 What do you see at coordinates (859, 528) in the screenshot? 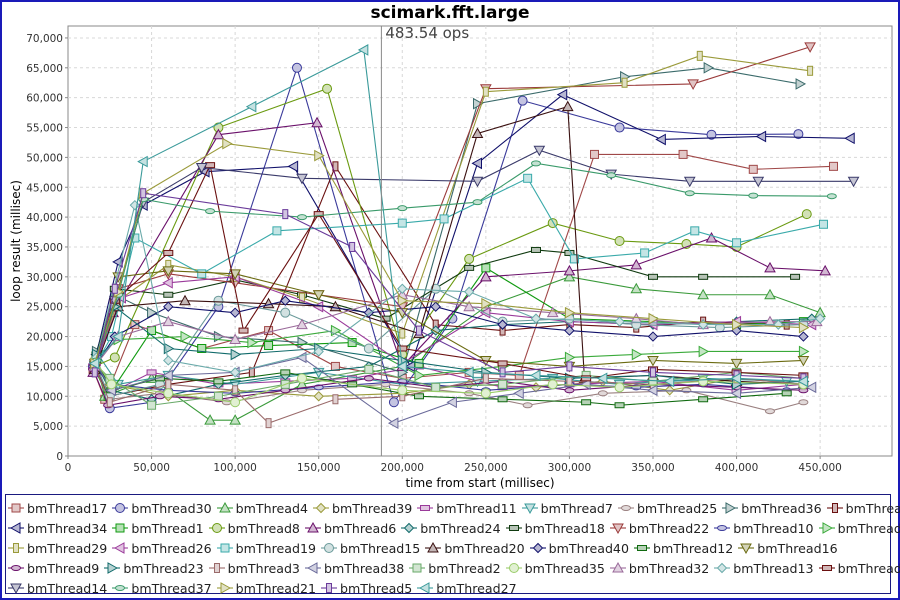
I see `legend-item: bmThread33` at bounding box center [859, 528].